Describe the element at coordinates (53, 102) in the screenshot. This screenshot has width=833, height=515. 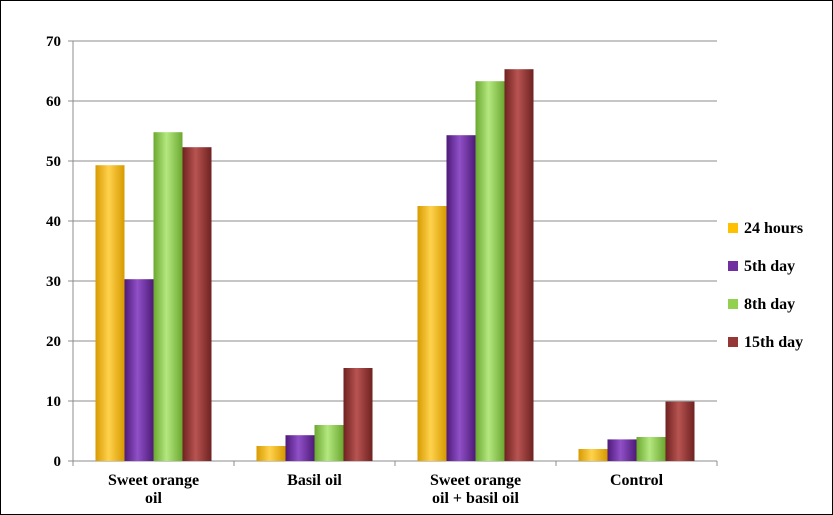
I see `y-tick-label: 60` at that location.